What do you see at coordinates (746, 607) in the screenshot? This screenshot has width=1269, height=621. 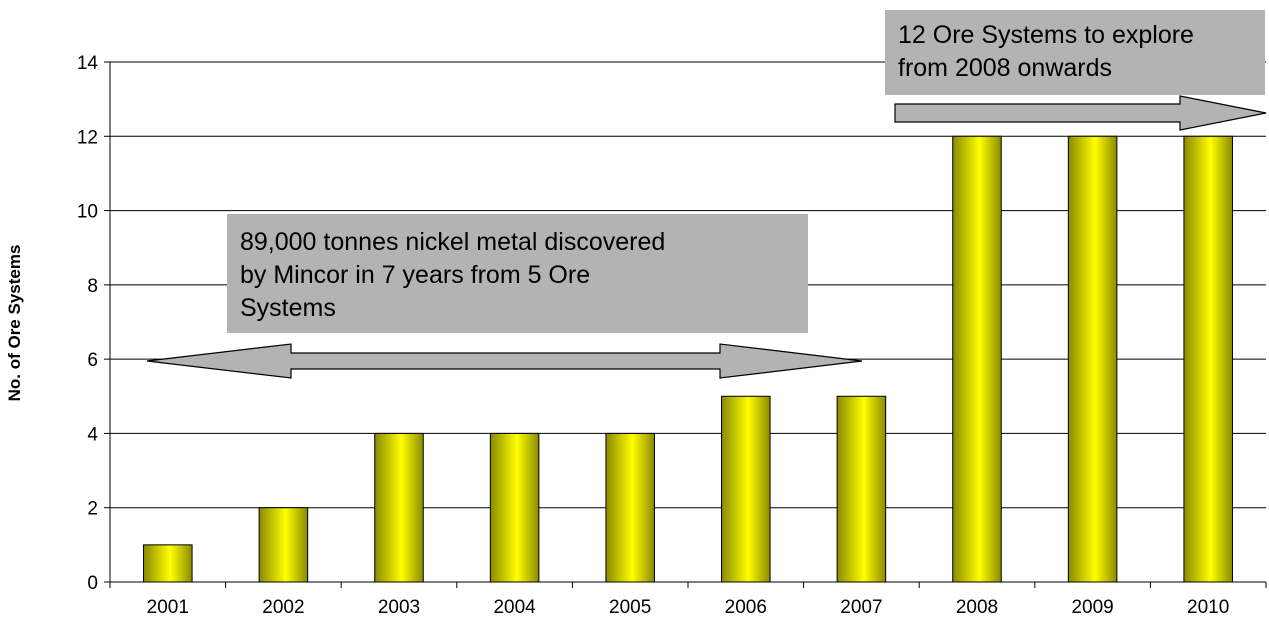 I see `x-tick-label: 2006` at bounding box center [746, 607].